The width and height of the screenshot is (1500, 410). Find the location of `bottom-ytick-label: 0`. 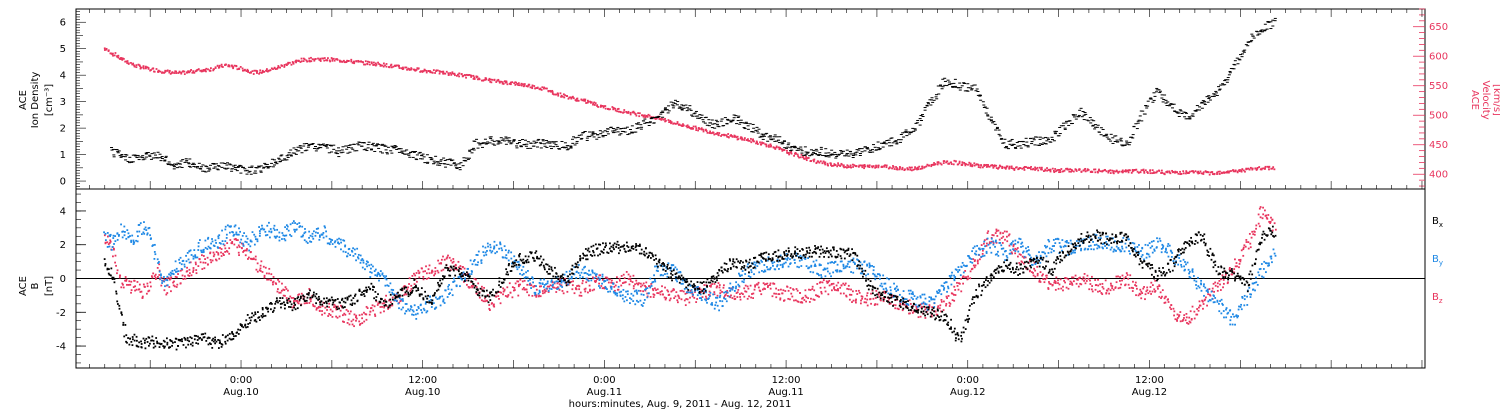

bottom-ytick-label: 0 is located at coordinates (63, 279).